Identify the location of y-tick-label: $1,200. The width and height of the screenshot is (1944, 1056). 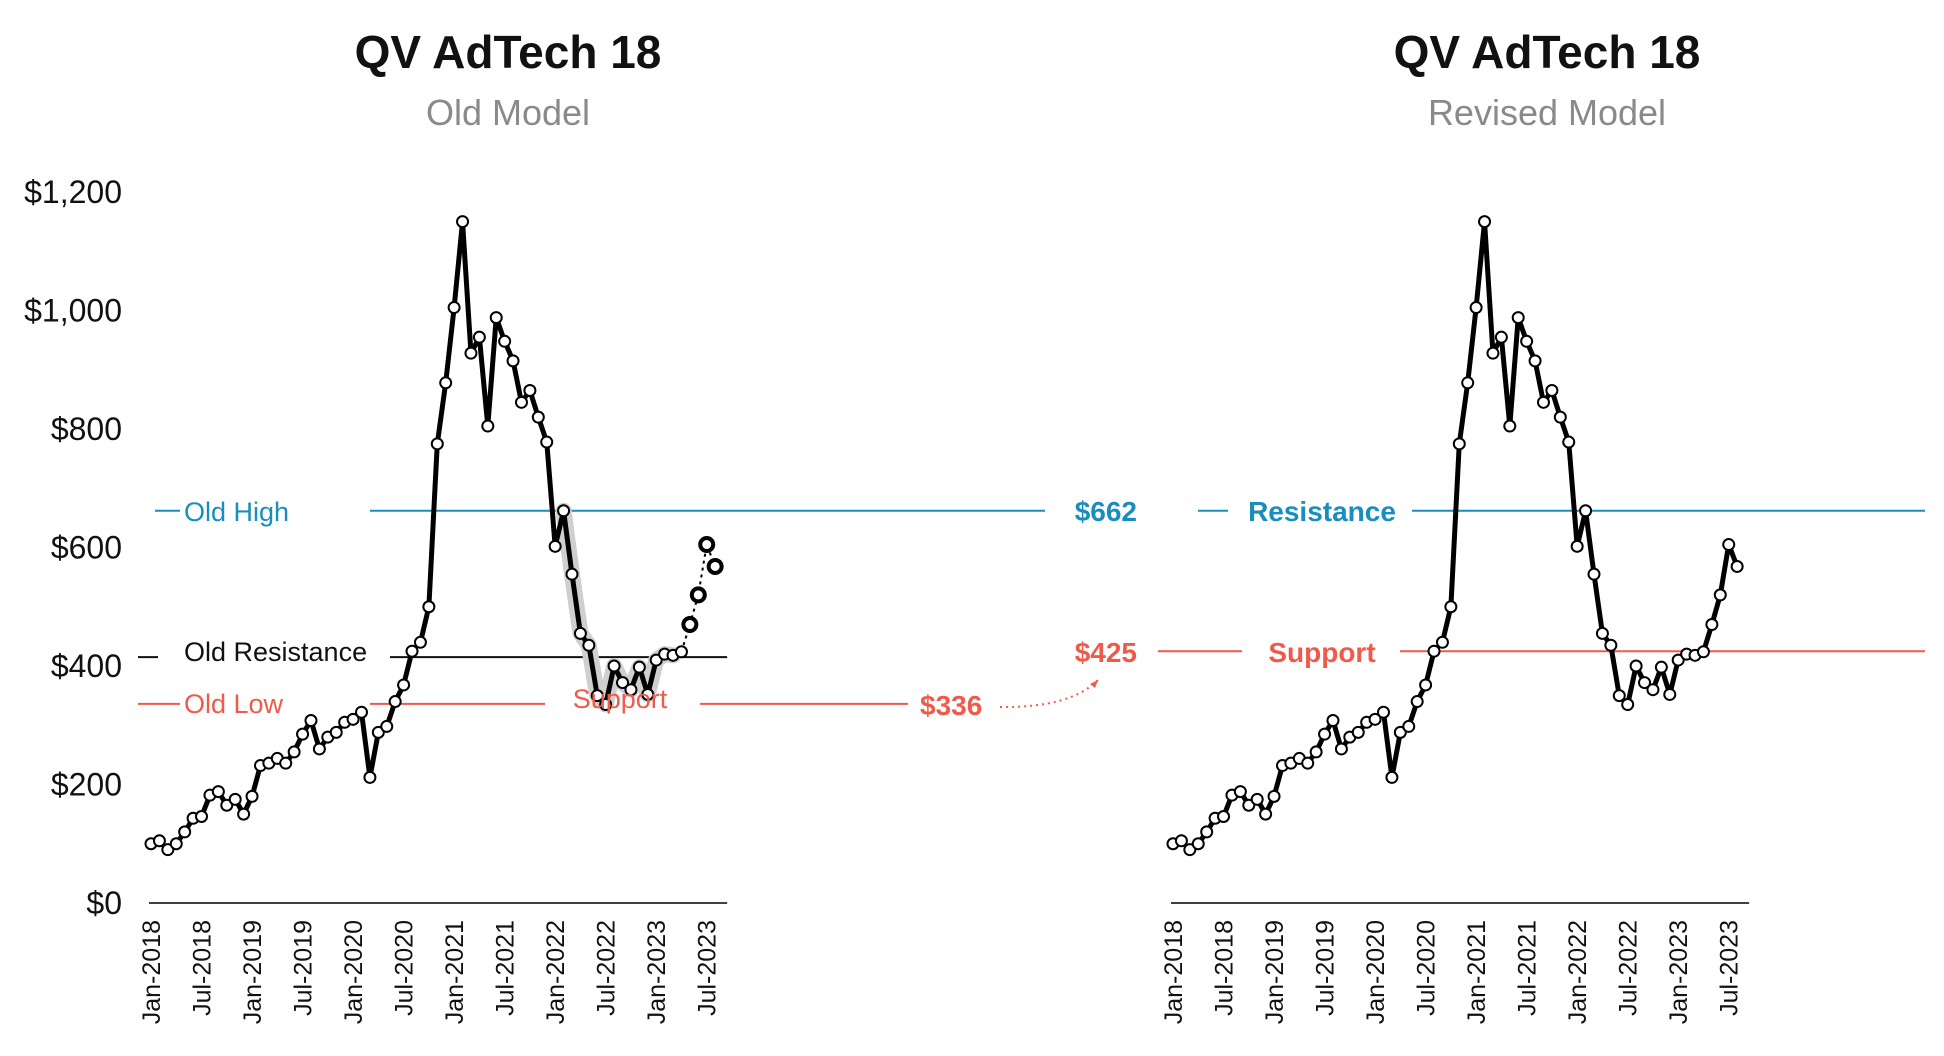
(73, 192).